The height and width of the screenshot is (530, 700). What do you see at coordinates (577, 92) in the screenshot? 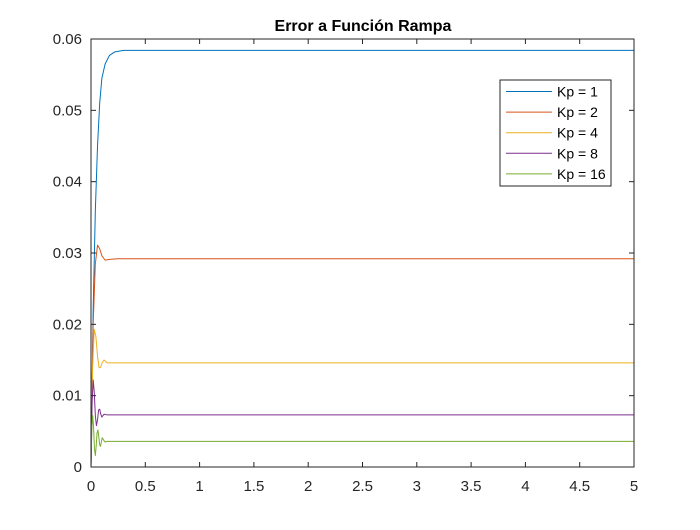
I see `legend-label-1: Kp = 1` at bounding box center [577, 92].